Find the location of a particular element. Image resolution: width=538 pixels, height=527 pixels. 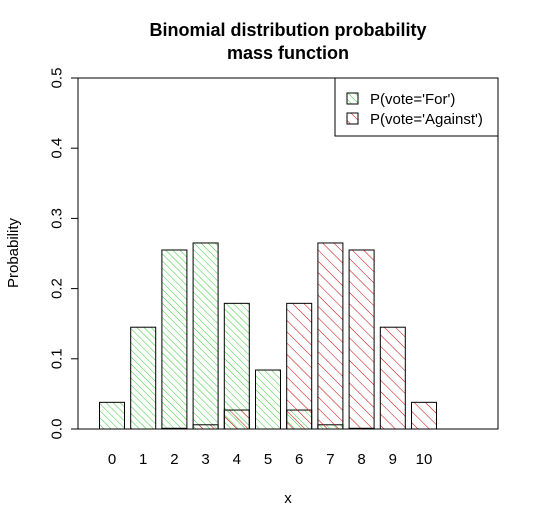

legend-label-against: P(vote='Against') is located at coordinates (426, 119).